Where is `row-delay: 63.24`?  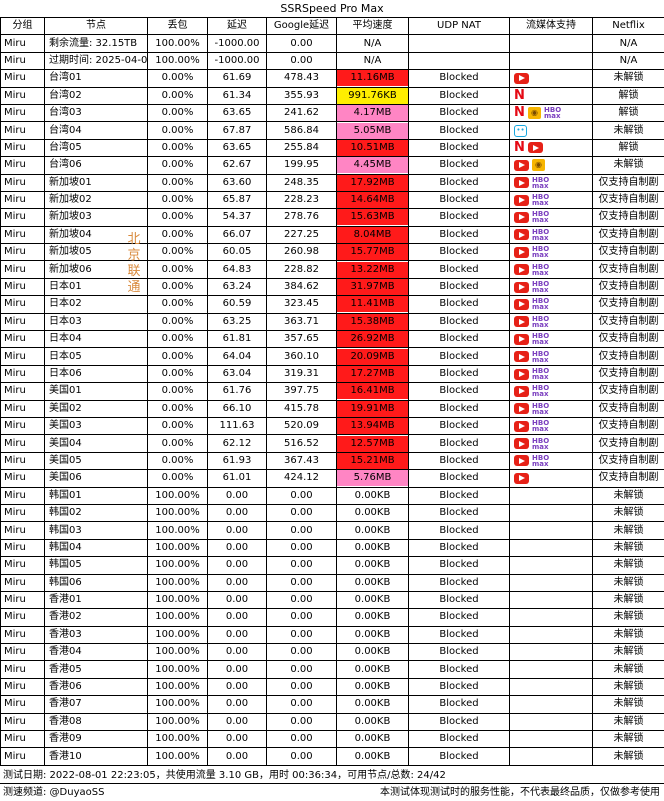
row-delay: 63.24 is located at coordinates (237, 286).